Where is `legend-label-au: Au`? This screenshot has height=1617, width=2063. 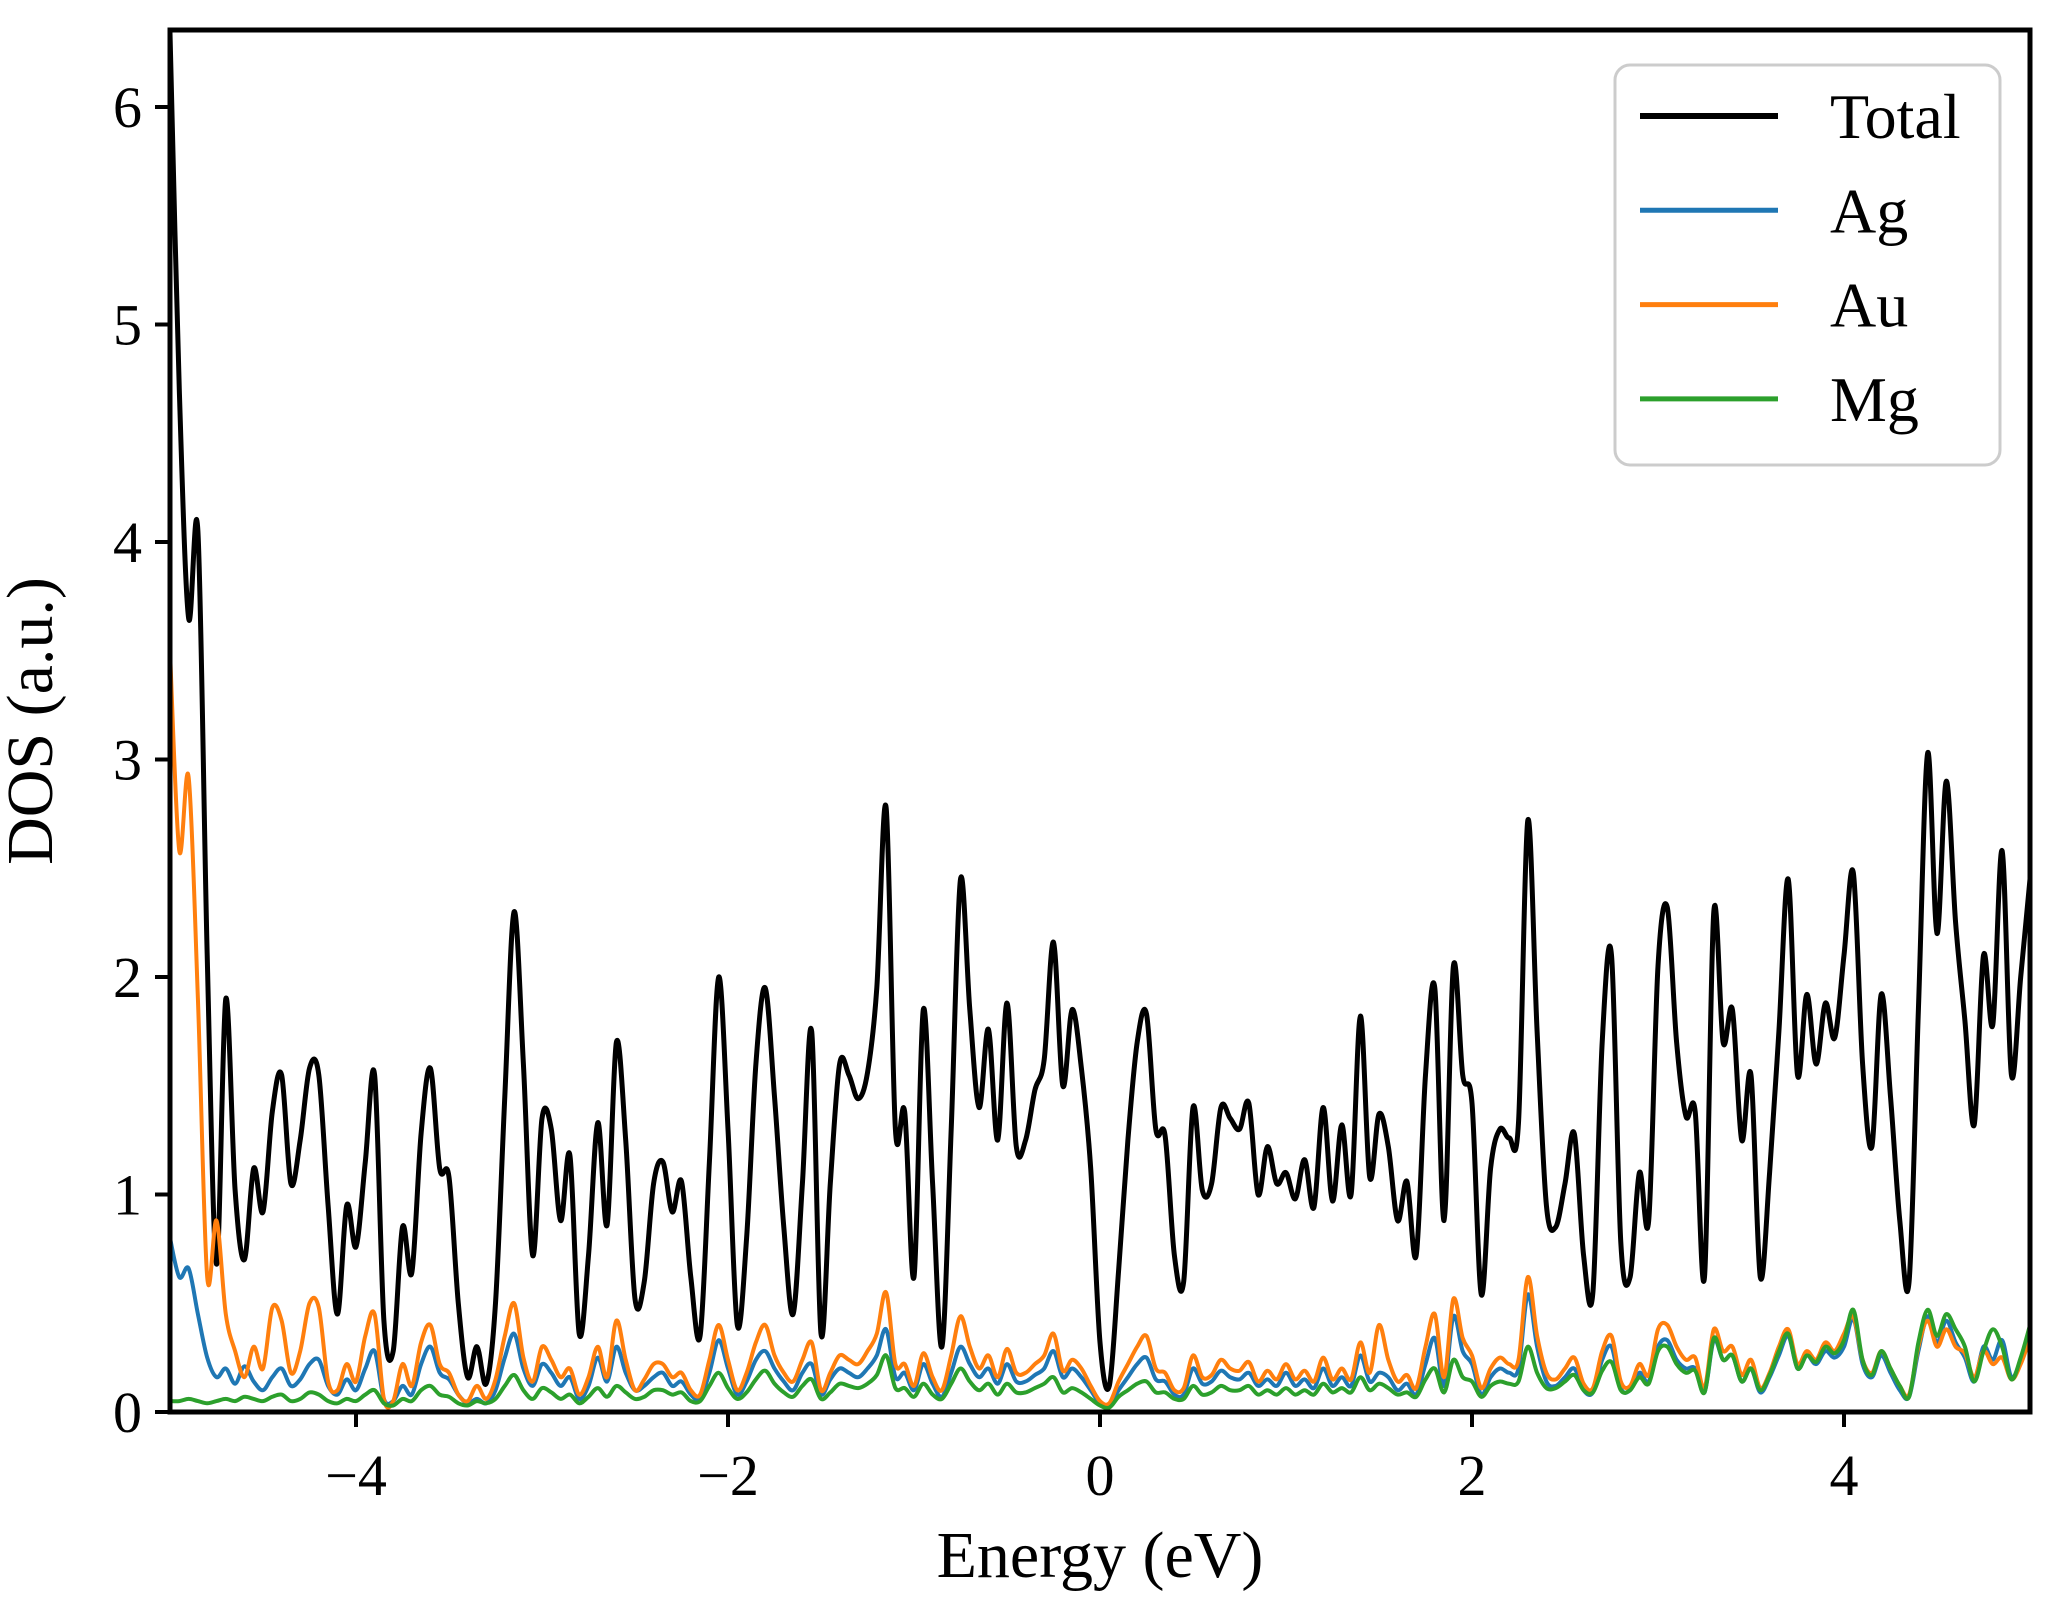
legend-label-au: Au is located at coordinates (1869, 305).